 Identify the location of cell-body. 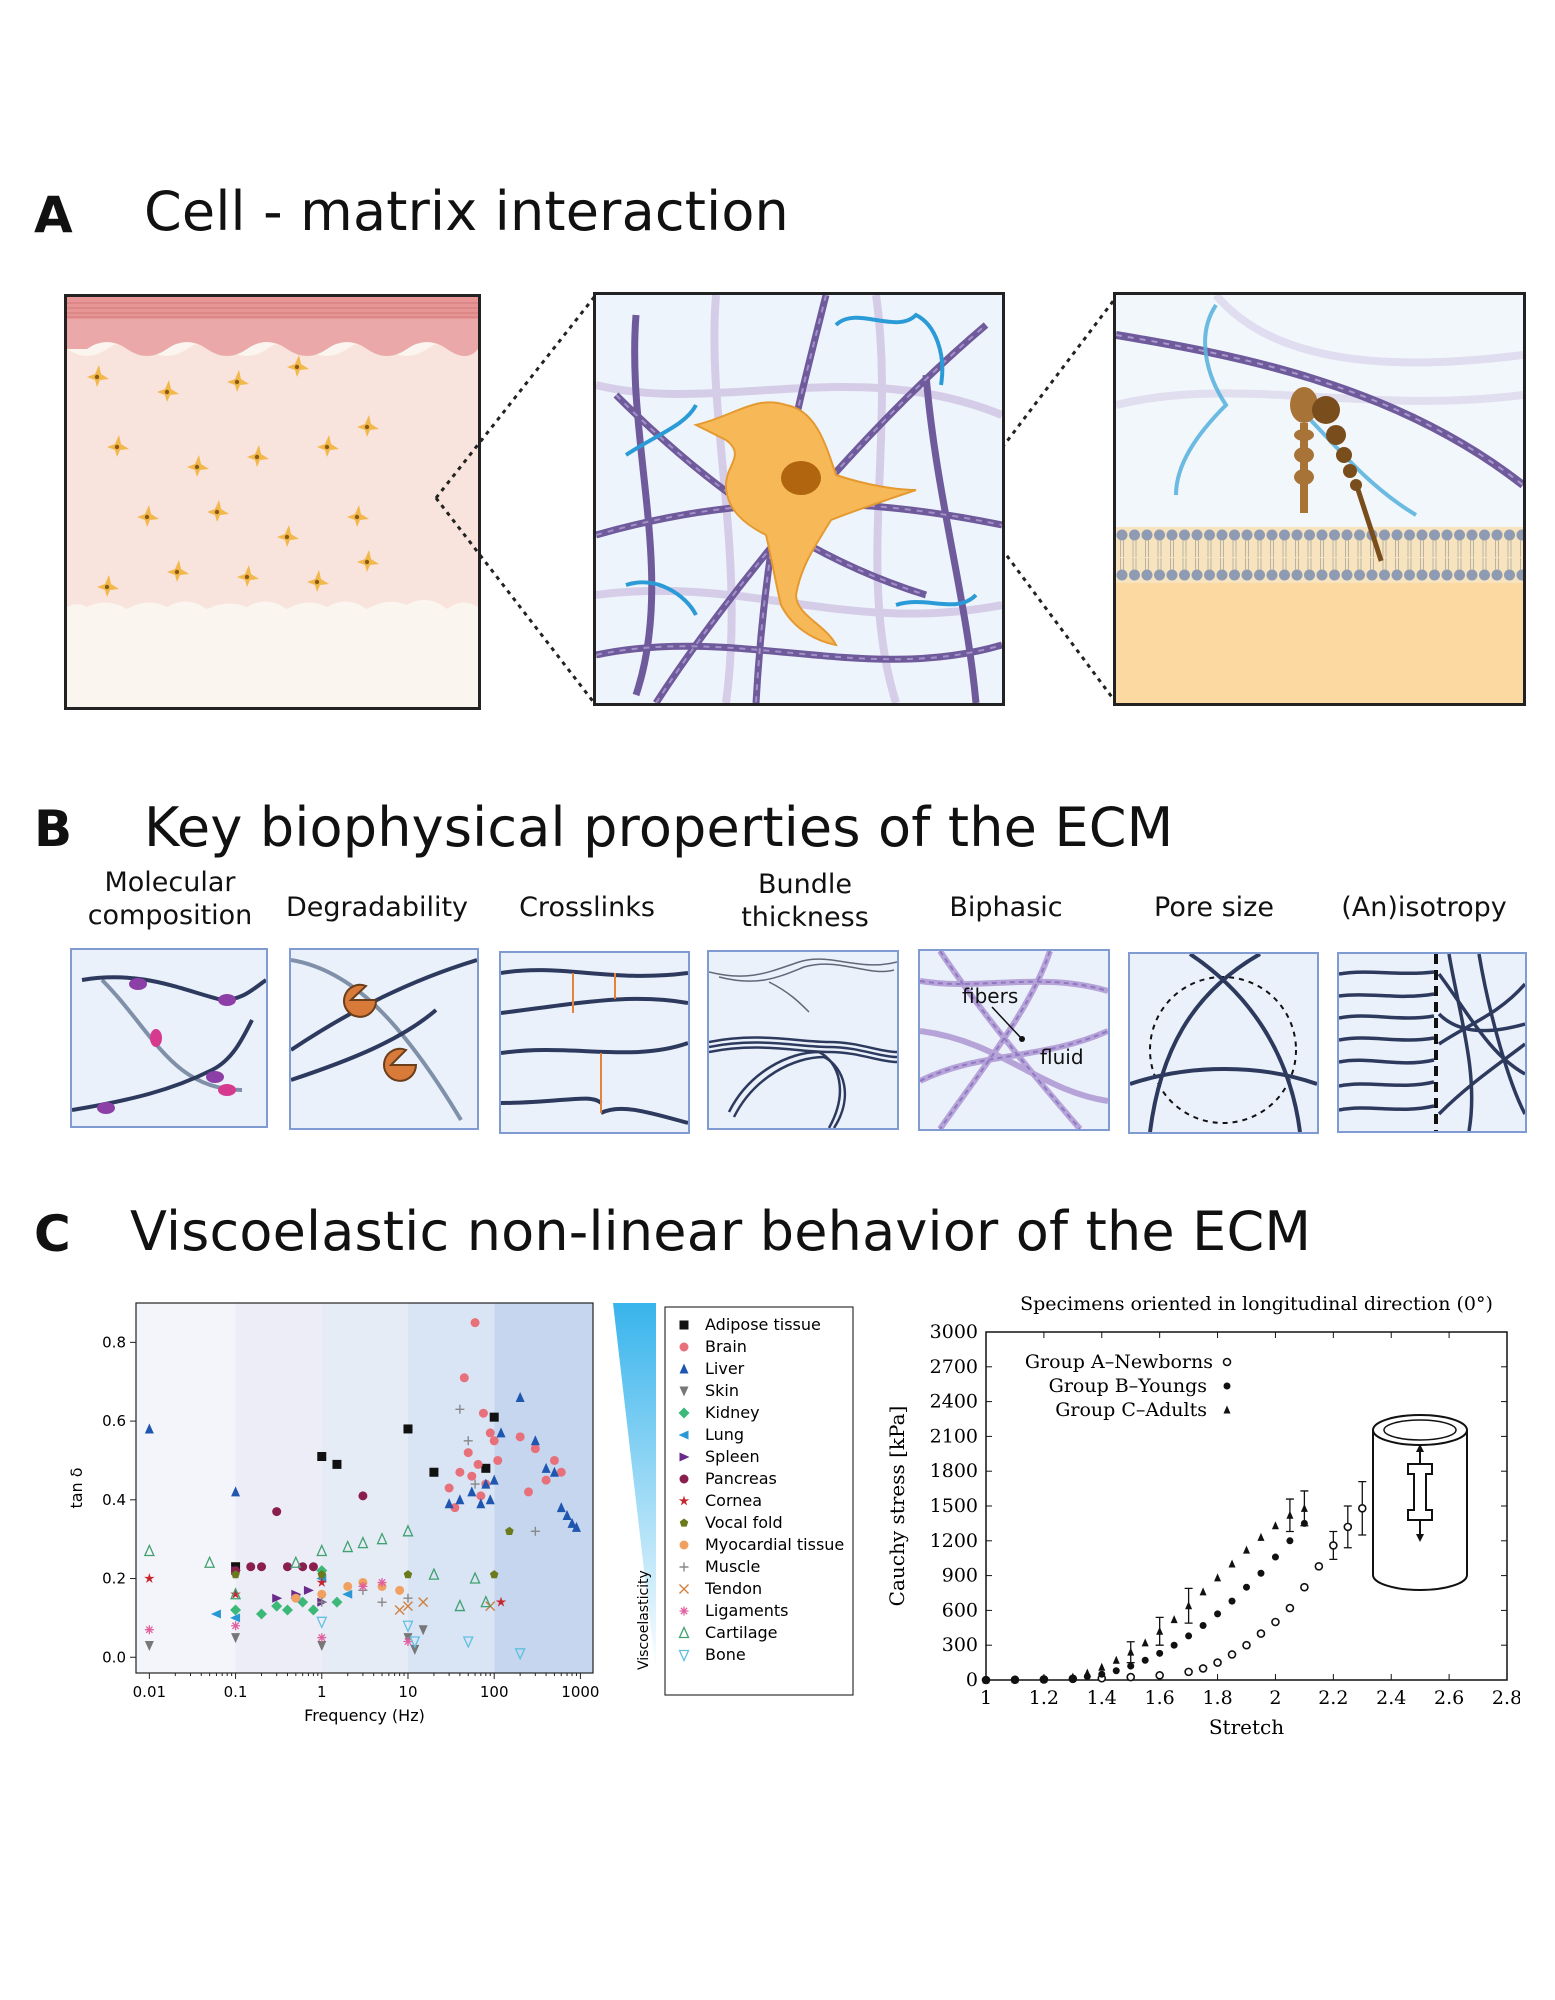
(805, 524).